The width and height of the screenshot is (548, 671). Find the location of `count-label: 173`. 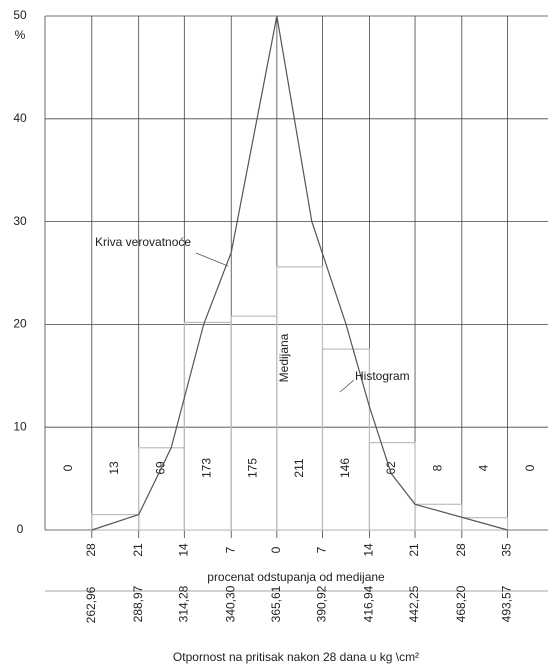

count-label: 173 is located at coordinates (206, 468).